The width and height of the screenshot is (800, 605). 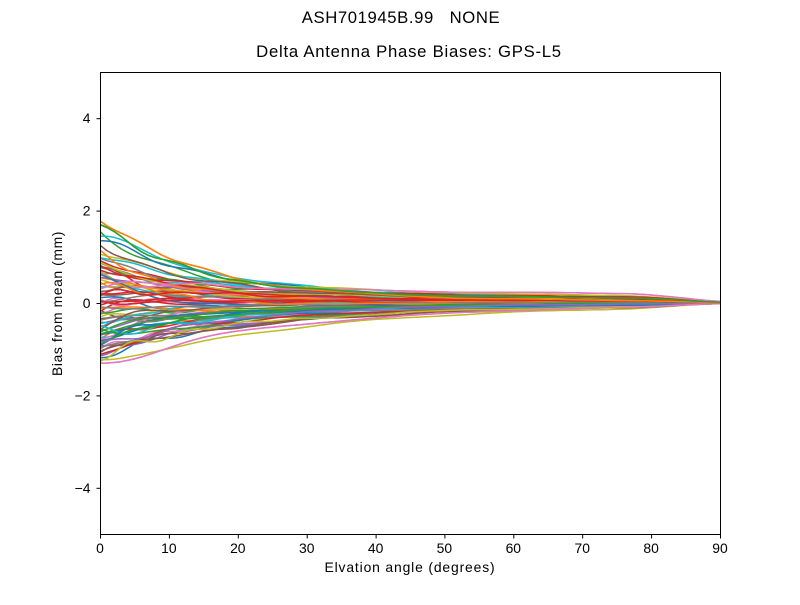 What do you see at coordinates (83, 395) in the screenshot?
I see `svg-text: −2` at bounding box center [83, 395].